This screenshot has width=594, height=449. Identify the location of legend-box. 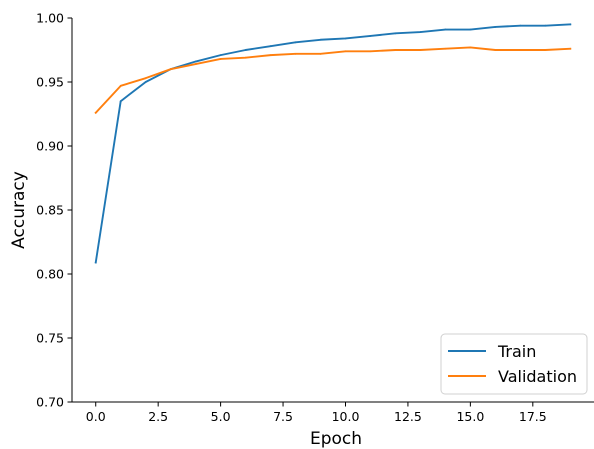
(514, 364).